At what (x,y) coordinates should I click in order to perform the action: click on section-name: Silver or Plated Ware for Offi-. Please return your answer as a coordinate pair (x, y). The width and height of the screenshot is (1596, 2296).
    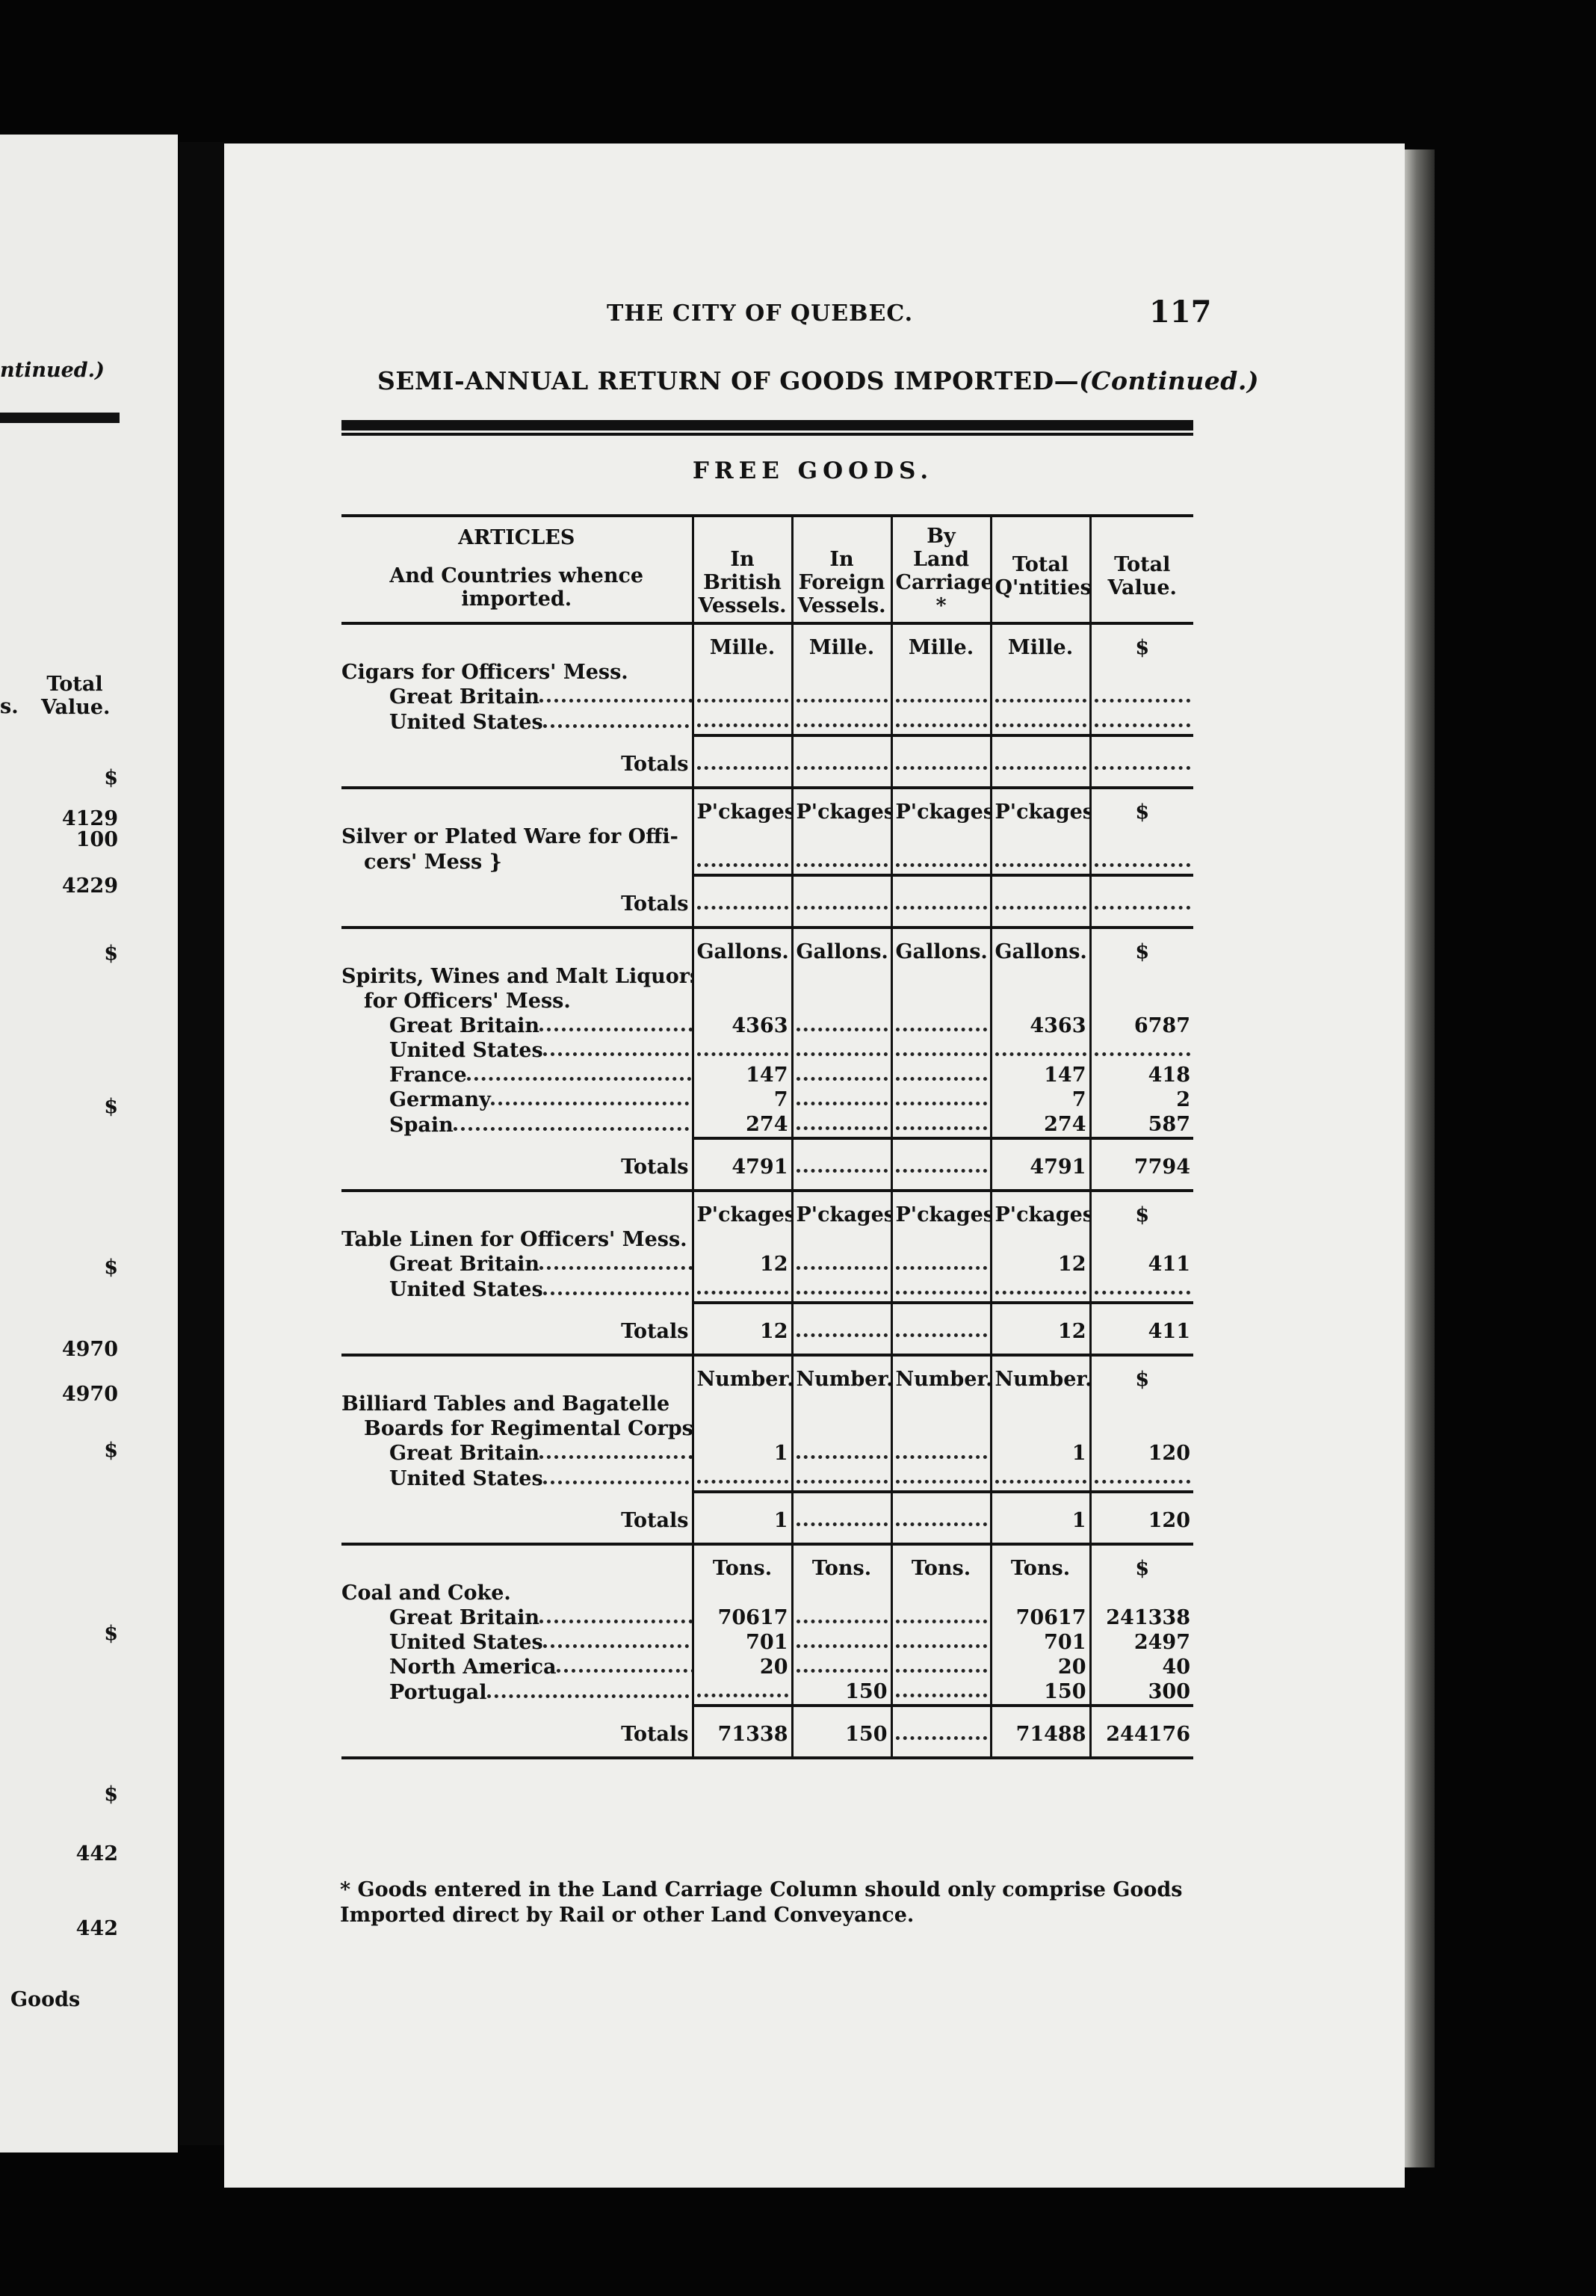
    Looking at the image, I should click on (510, 837).